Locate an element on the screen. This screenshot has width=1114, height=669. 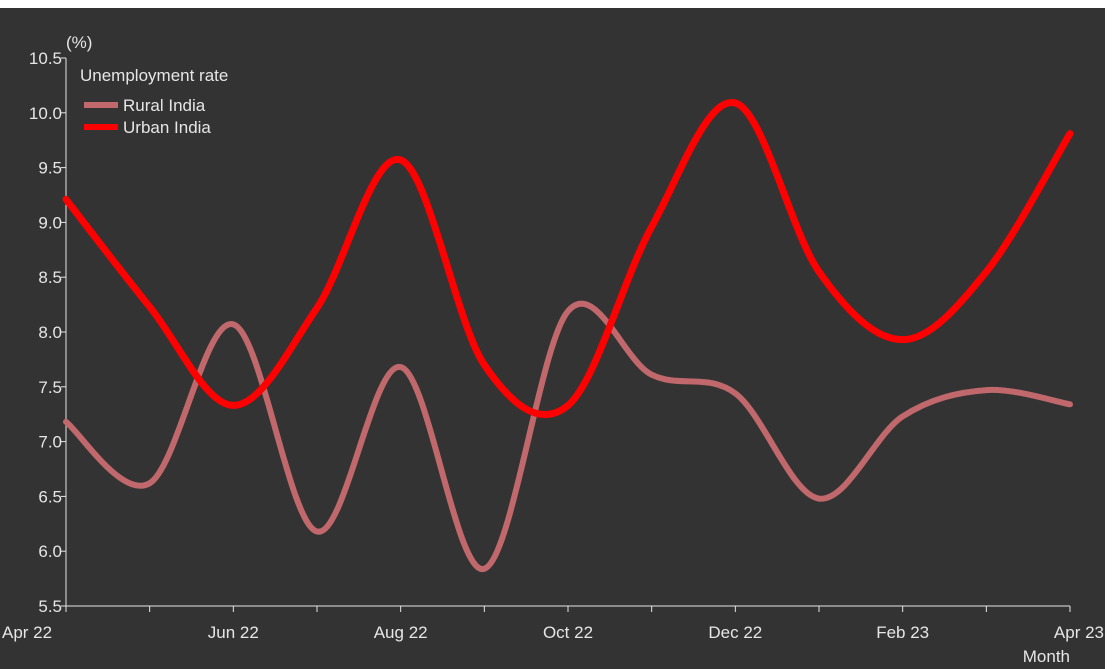
y-tick-label: 7.5 is located at coordinates (50, 387).